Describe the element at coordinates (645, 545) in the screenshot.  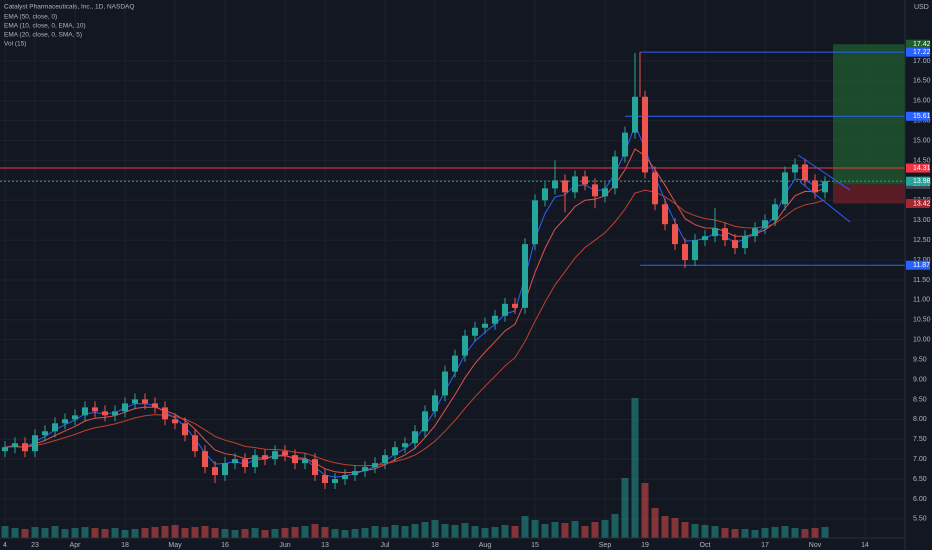
I see `x-tick-label: 19` at that location.